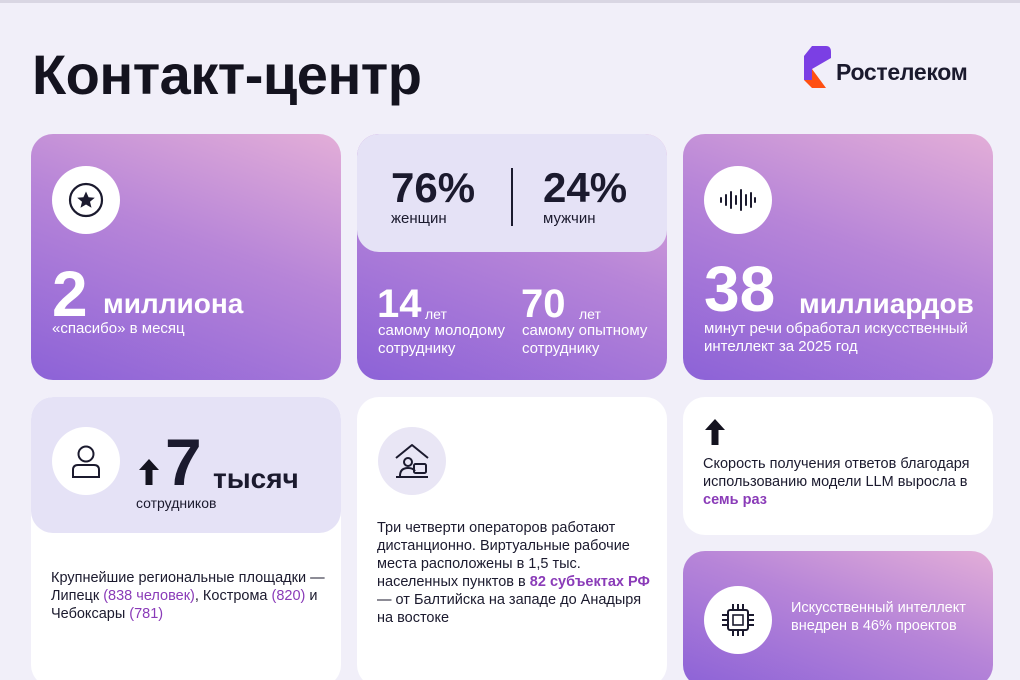 This screenshot has height=680, width=1020. I want to click on sound-wave-icon-circle, so click(738, 200).